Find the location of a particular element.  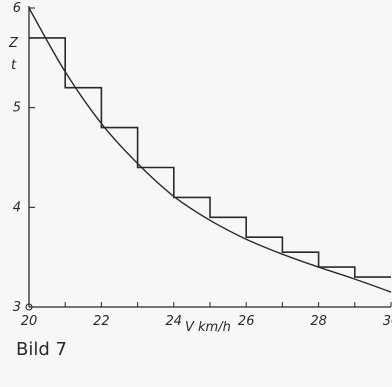

y-tick-label: 4 is located at coordinates (17, 207).